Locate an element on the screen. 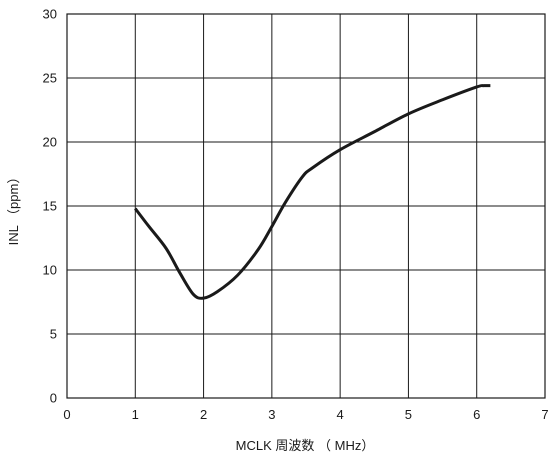 This screenshot has width=550, height=458. x-tick-label: 3 is located at coordinates (271, 414).